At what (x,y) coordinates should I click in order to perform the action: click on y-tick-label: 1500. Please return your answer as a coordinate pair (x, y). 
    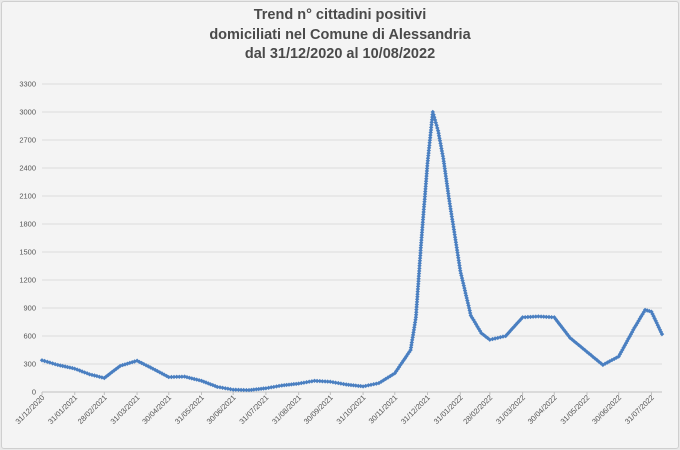
    Looking at the image, I should click on (27, 252).